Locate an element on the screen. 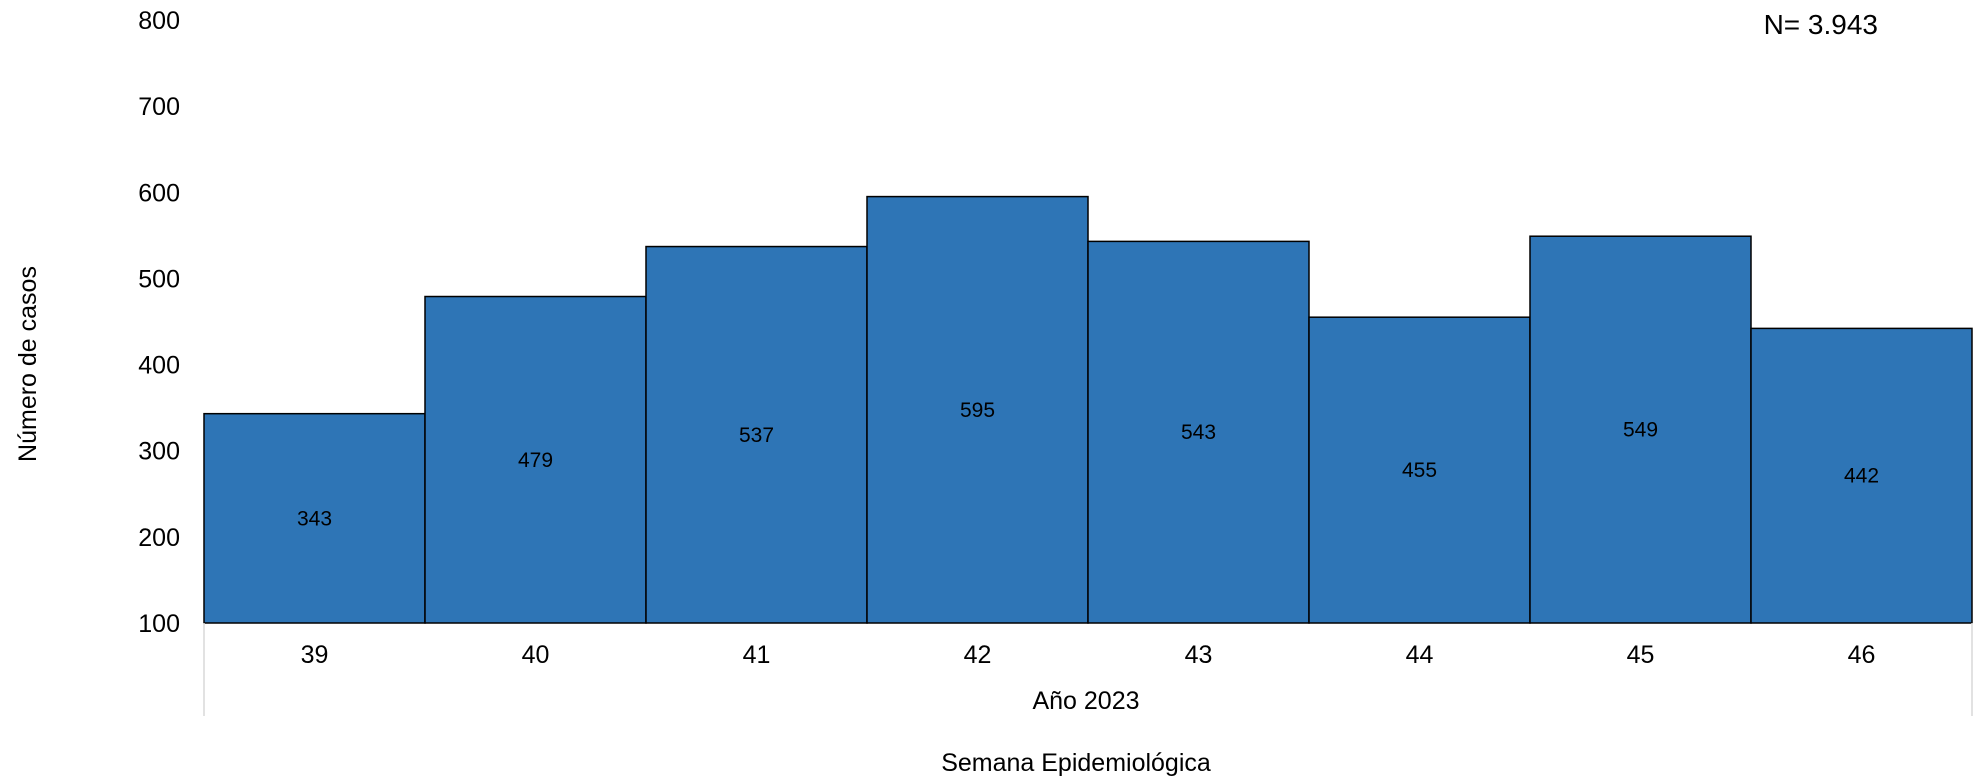  x-tick-label: 45 is located at coordinates (1641, 655).